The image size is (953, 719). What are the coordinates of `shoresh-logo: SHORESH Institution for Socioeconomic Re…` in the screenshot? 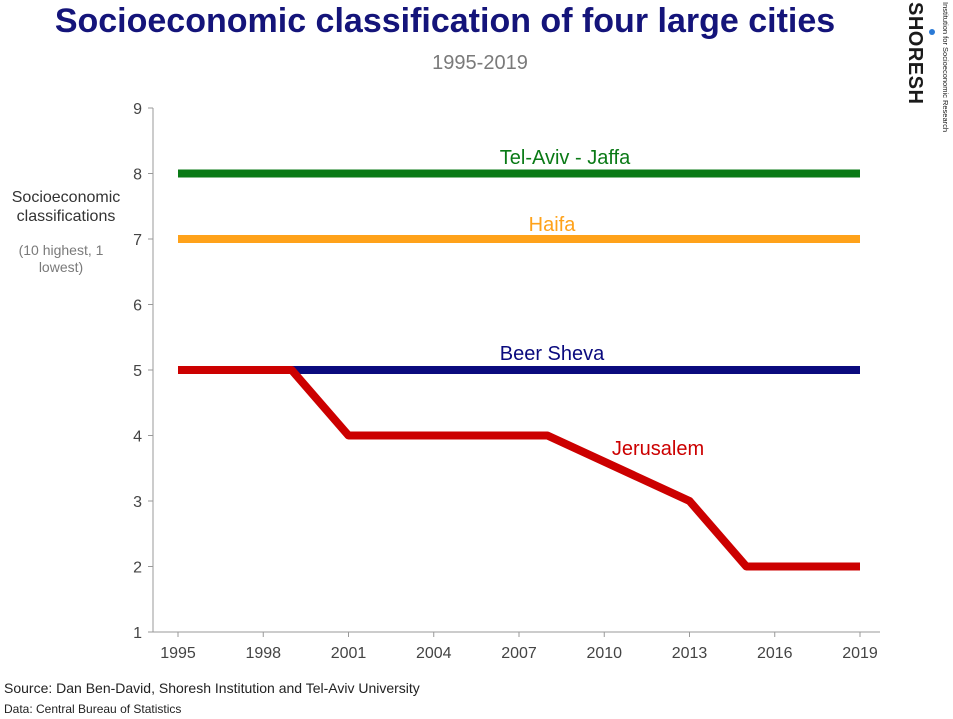 It's located at (927, 70).